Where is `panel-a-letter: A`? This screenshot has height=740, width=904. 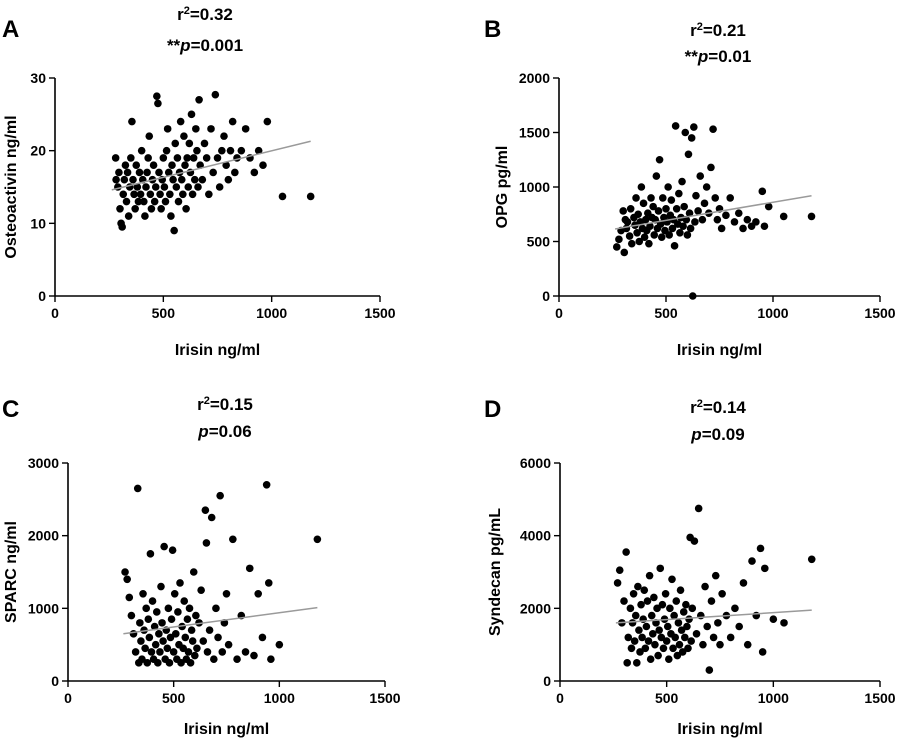
panel-a-letter: A is located at coordinates (10, 29).